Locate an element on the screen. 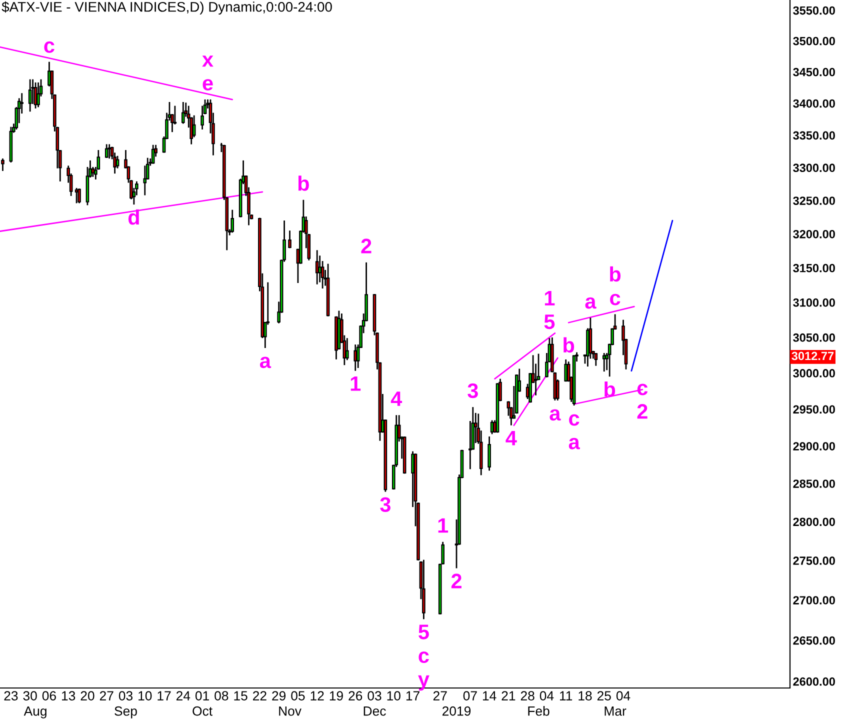  x-tick-label: 22 is located at coordinates (259, 695).